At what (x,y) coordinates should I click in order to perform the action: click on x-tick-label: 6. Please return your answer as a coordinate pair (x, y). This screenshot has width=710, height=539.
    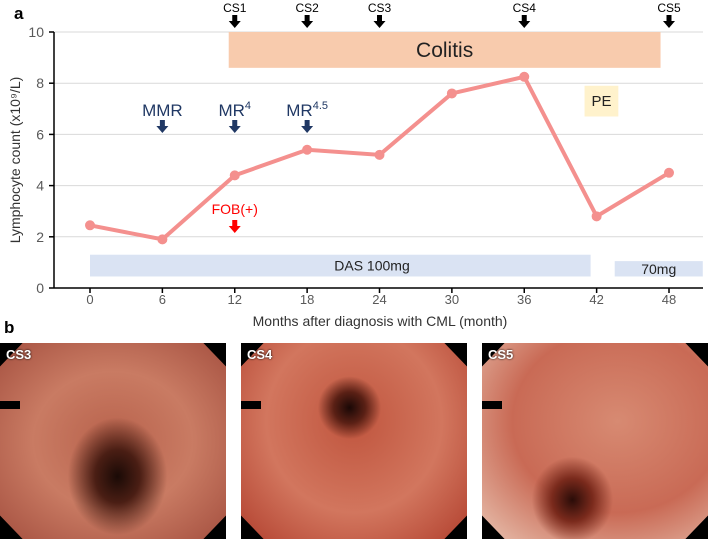
    Looking at the image, I should click on (162, 299).